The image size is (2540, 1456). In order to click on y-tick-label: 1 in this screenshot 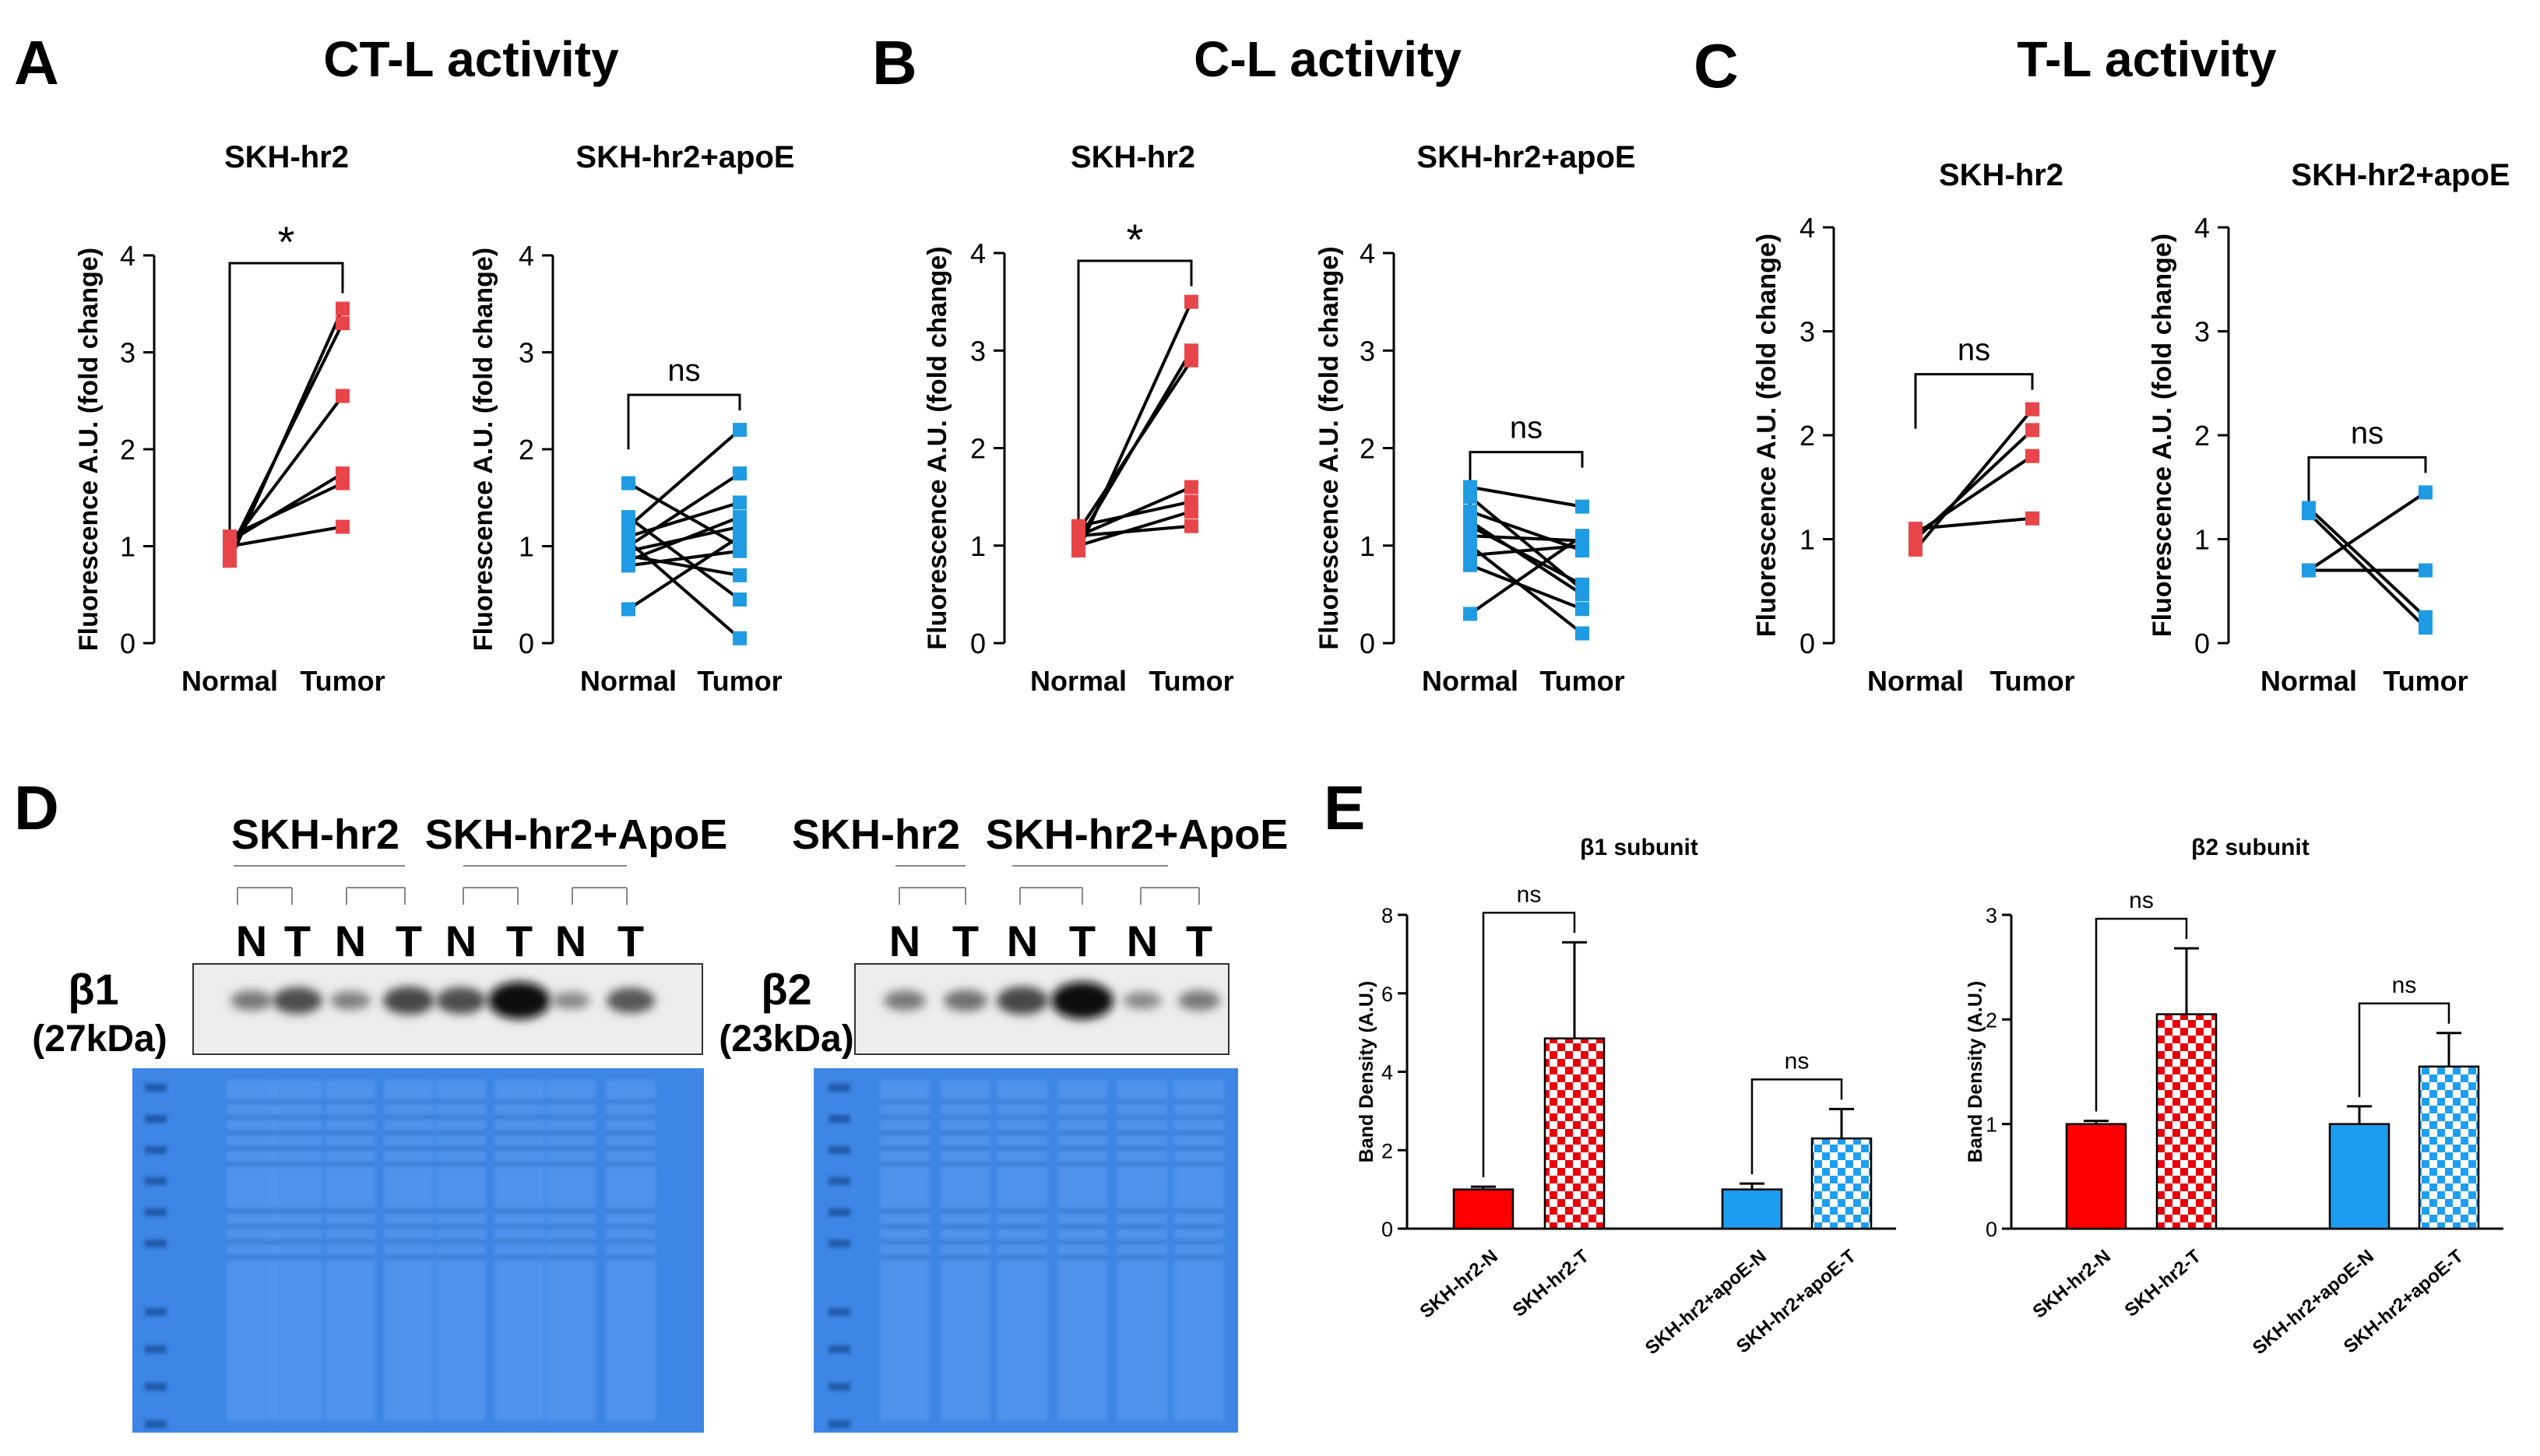, I will do `click(1367, 546)`.